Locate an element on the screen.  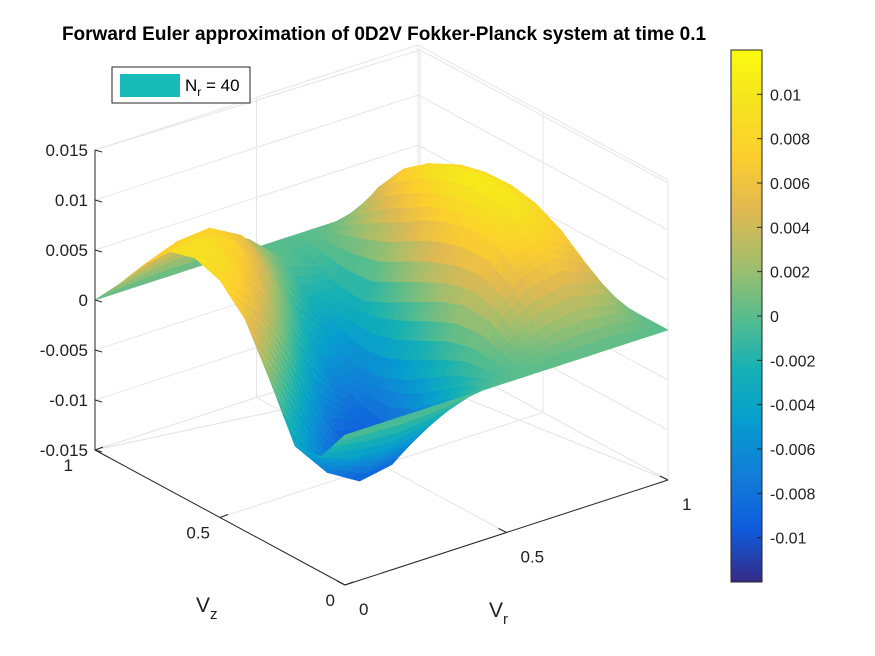
colorbar-gradient is located at coordinates (746, 316).